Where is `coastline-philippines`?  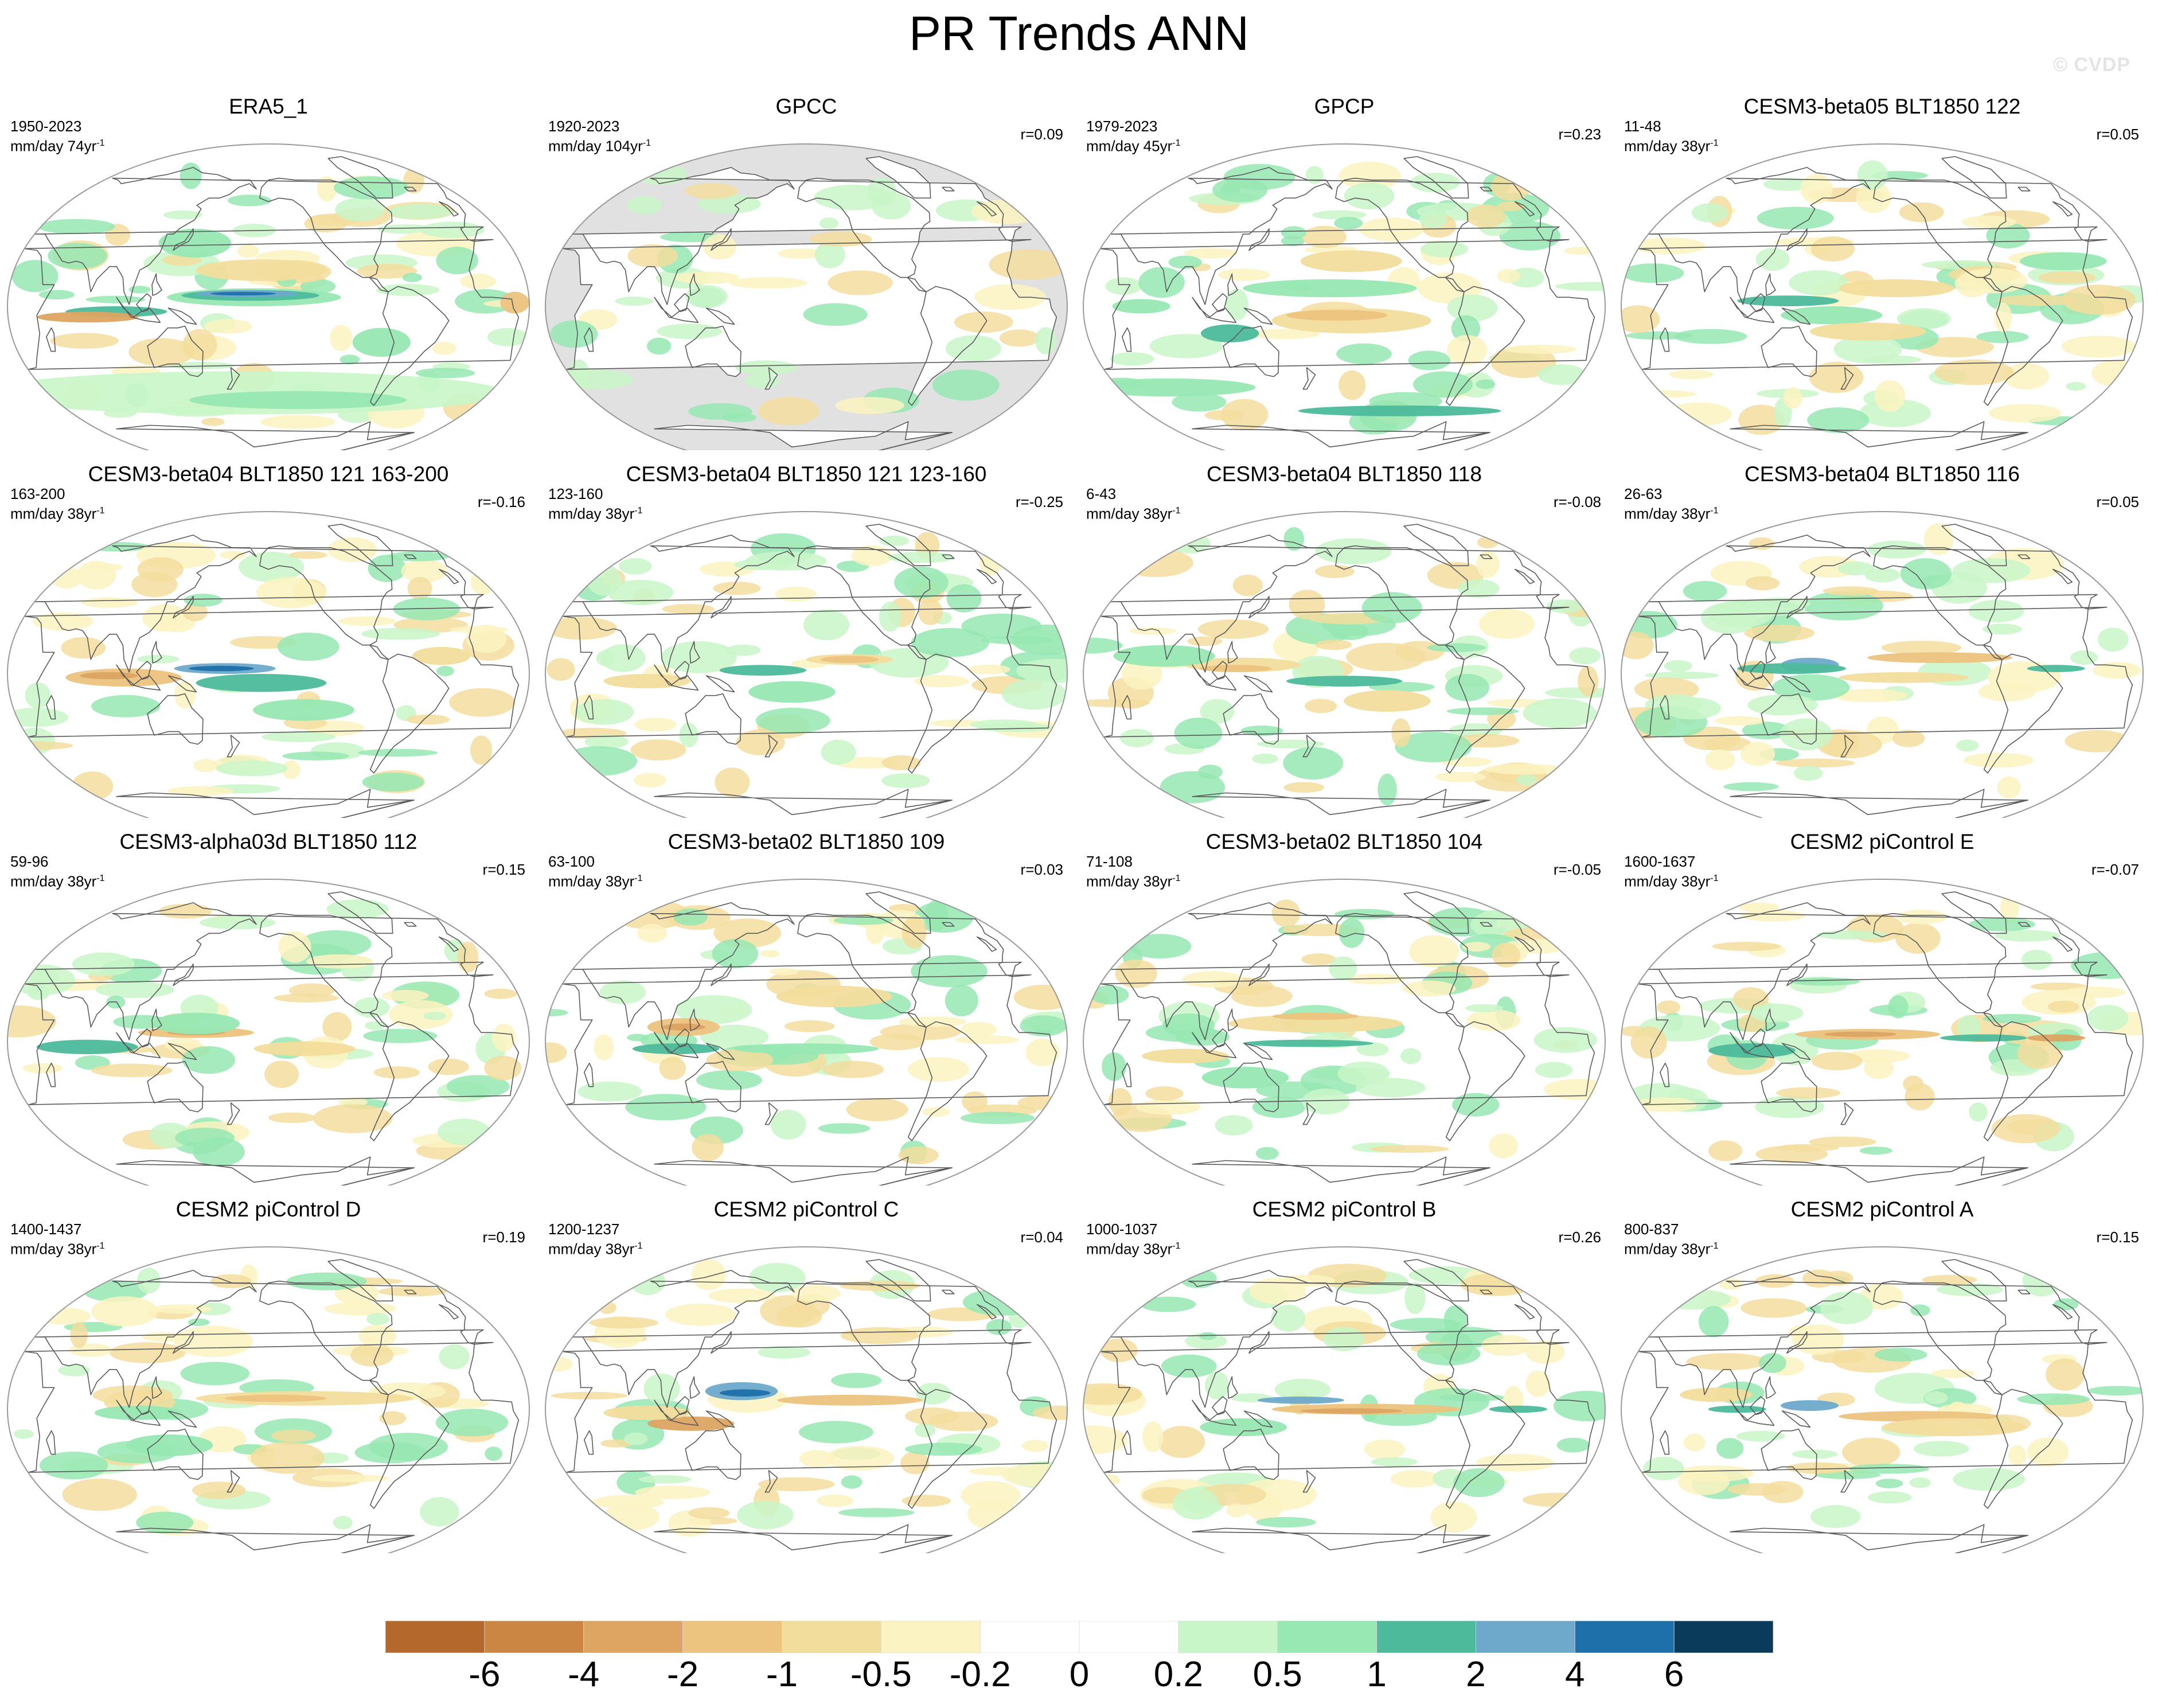 coastline-philippines is located at coordinates (1232, 284).